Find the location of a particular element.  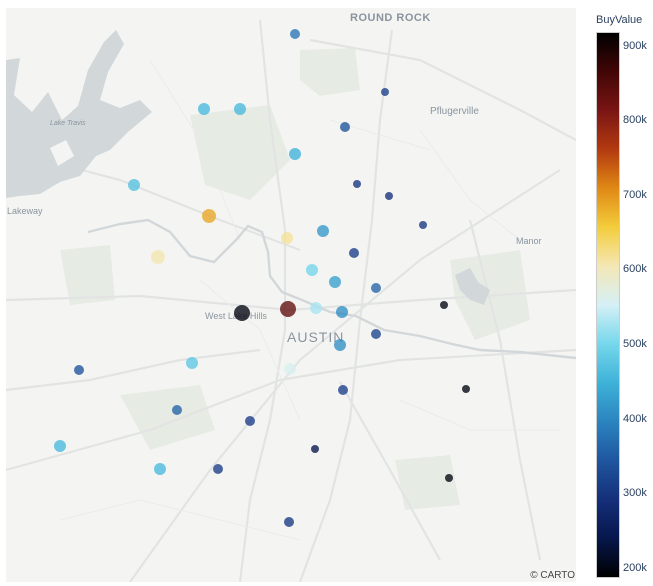

colorbar-tick: 800k is located at coordinates (635, 120).